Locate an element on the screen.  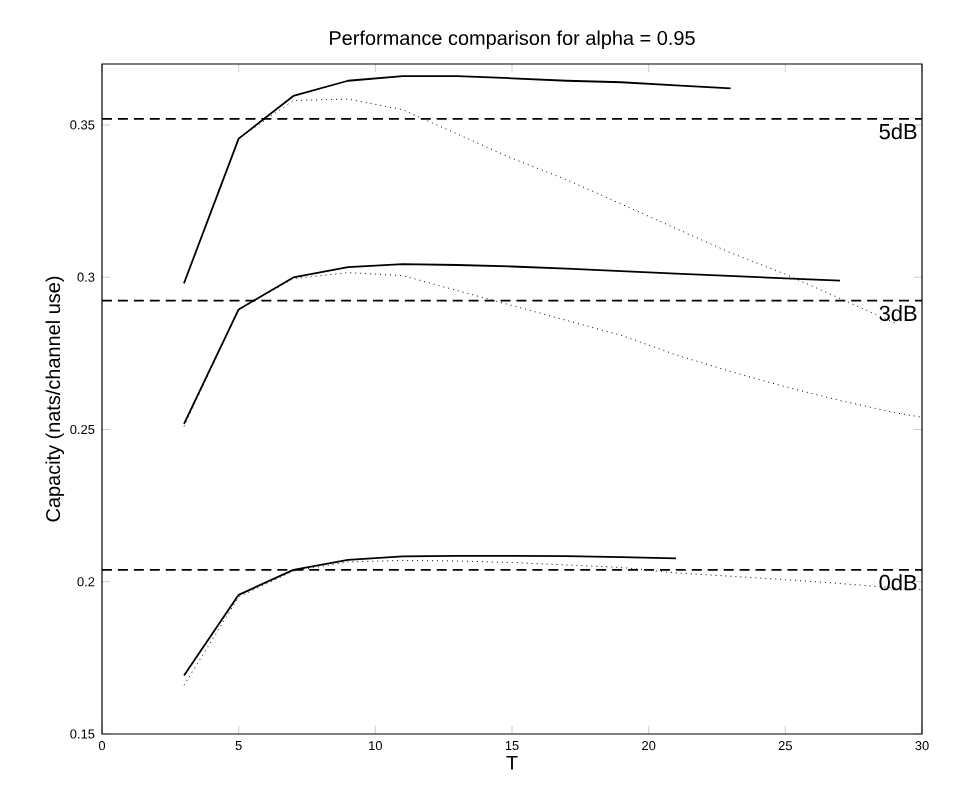
x-axis-title: T is located at coordinates (512, 762).